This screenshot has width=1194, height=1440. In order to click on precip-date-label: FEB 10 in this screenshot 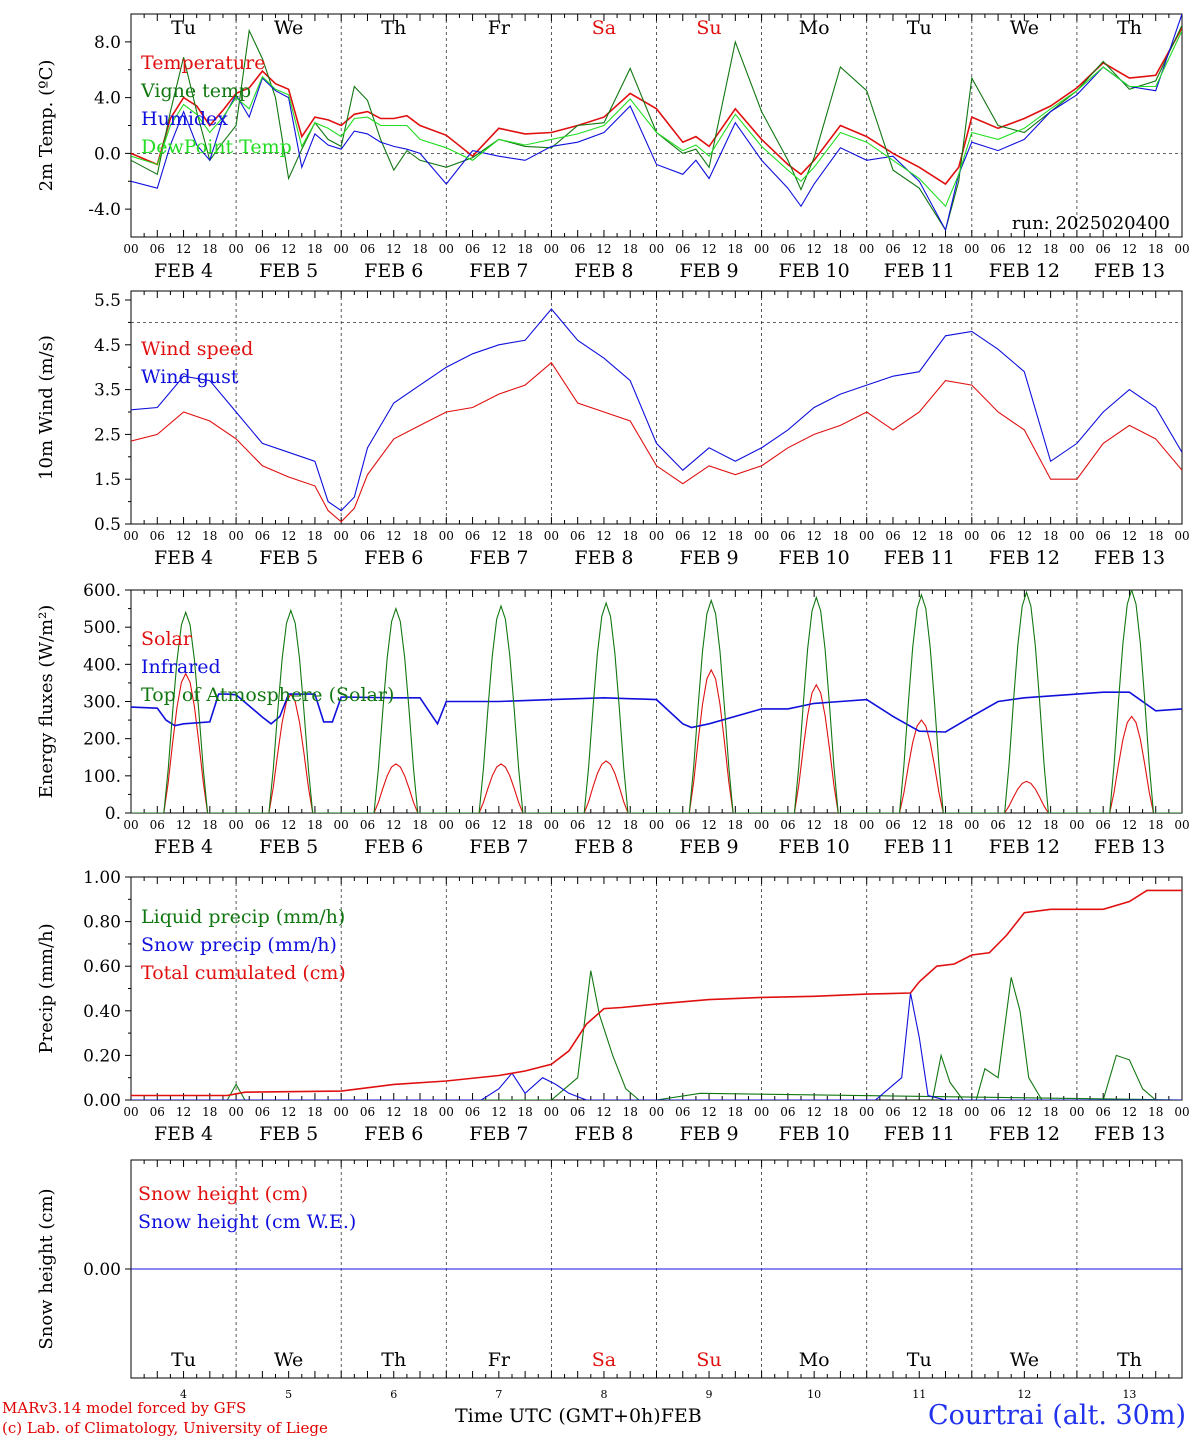, I will do `click(814, 1134)`.